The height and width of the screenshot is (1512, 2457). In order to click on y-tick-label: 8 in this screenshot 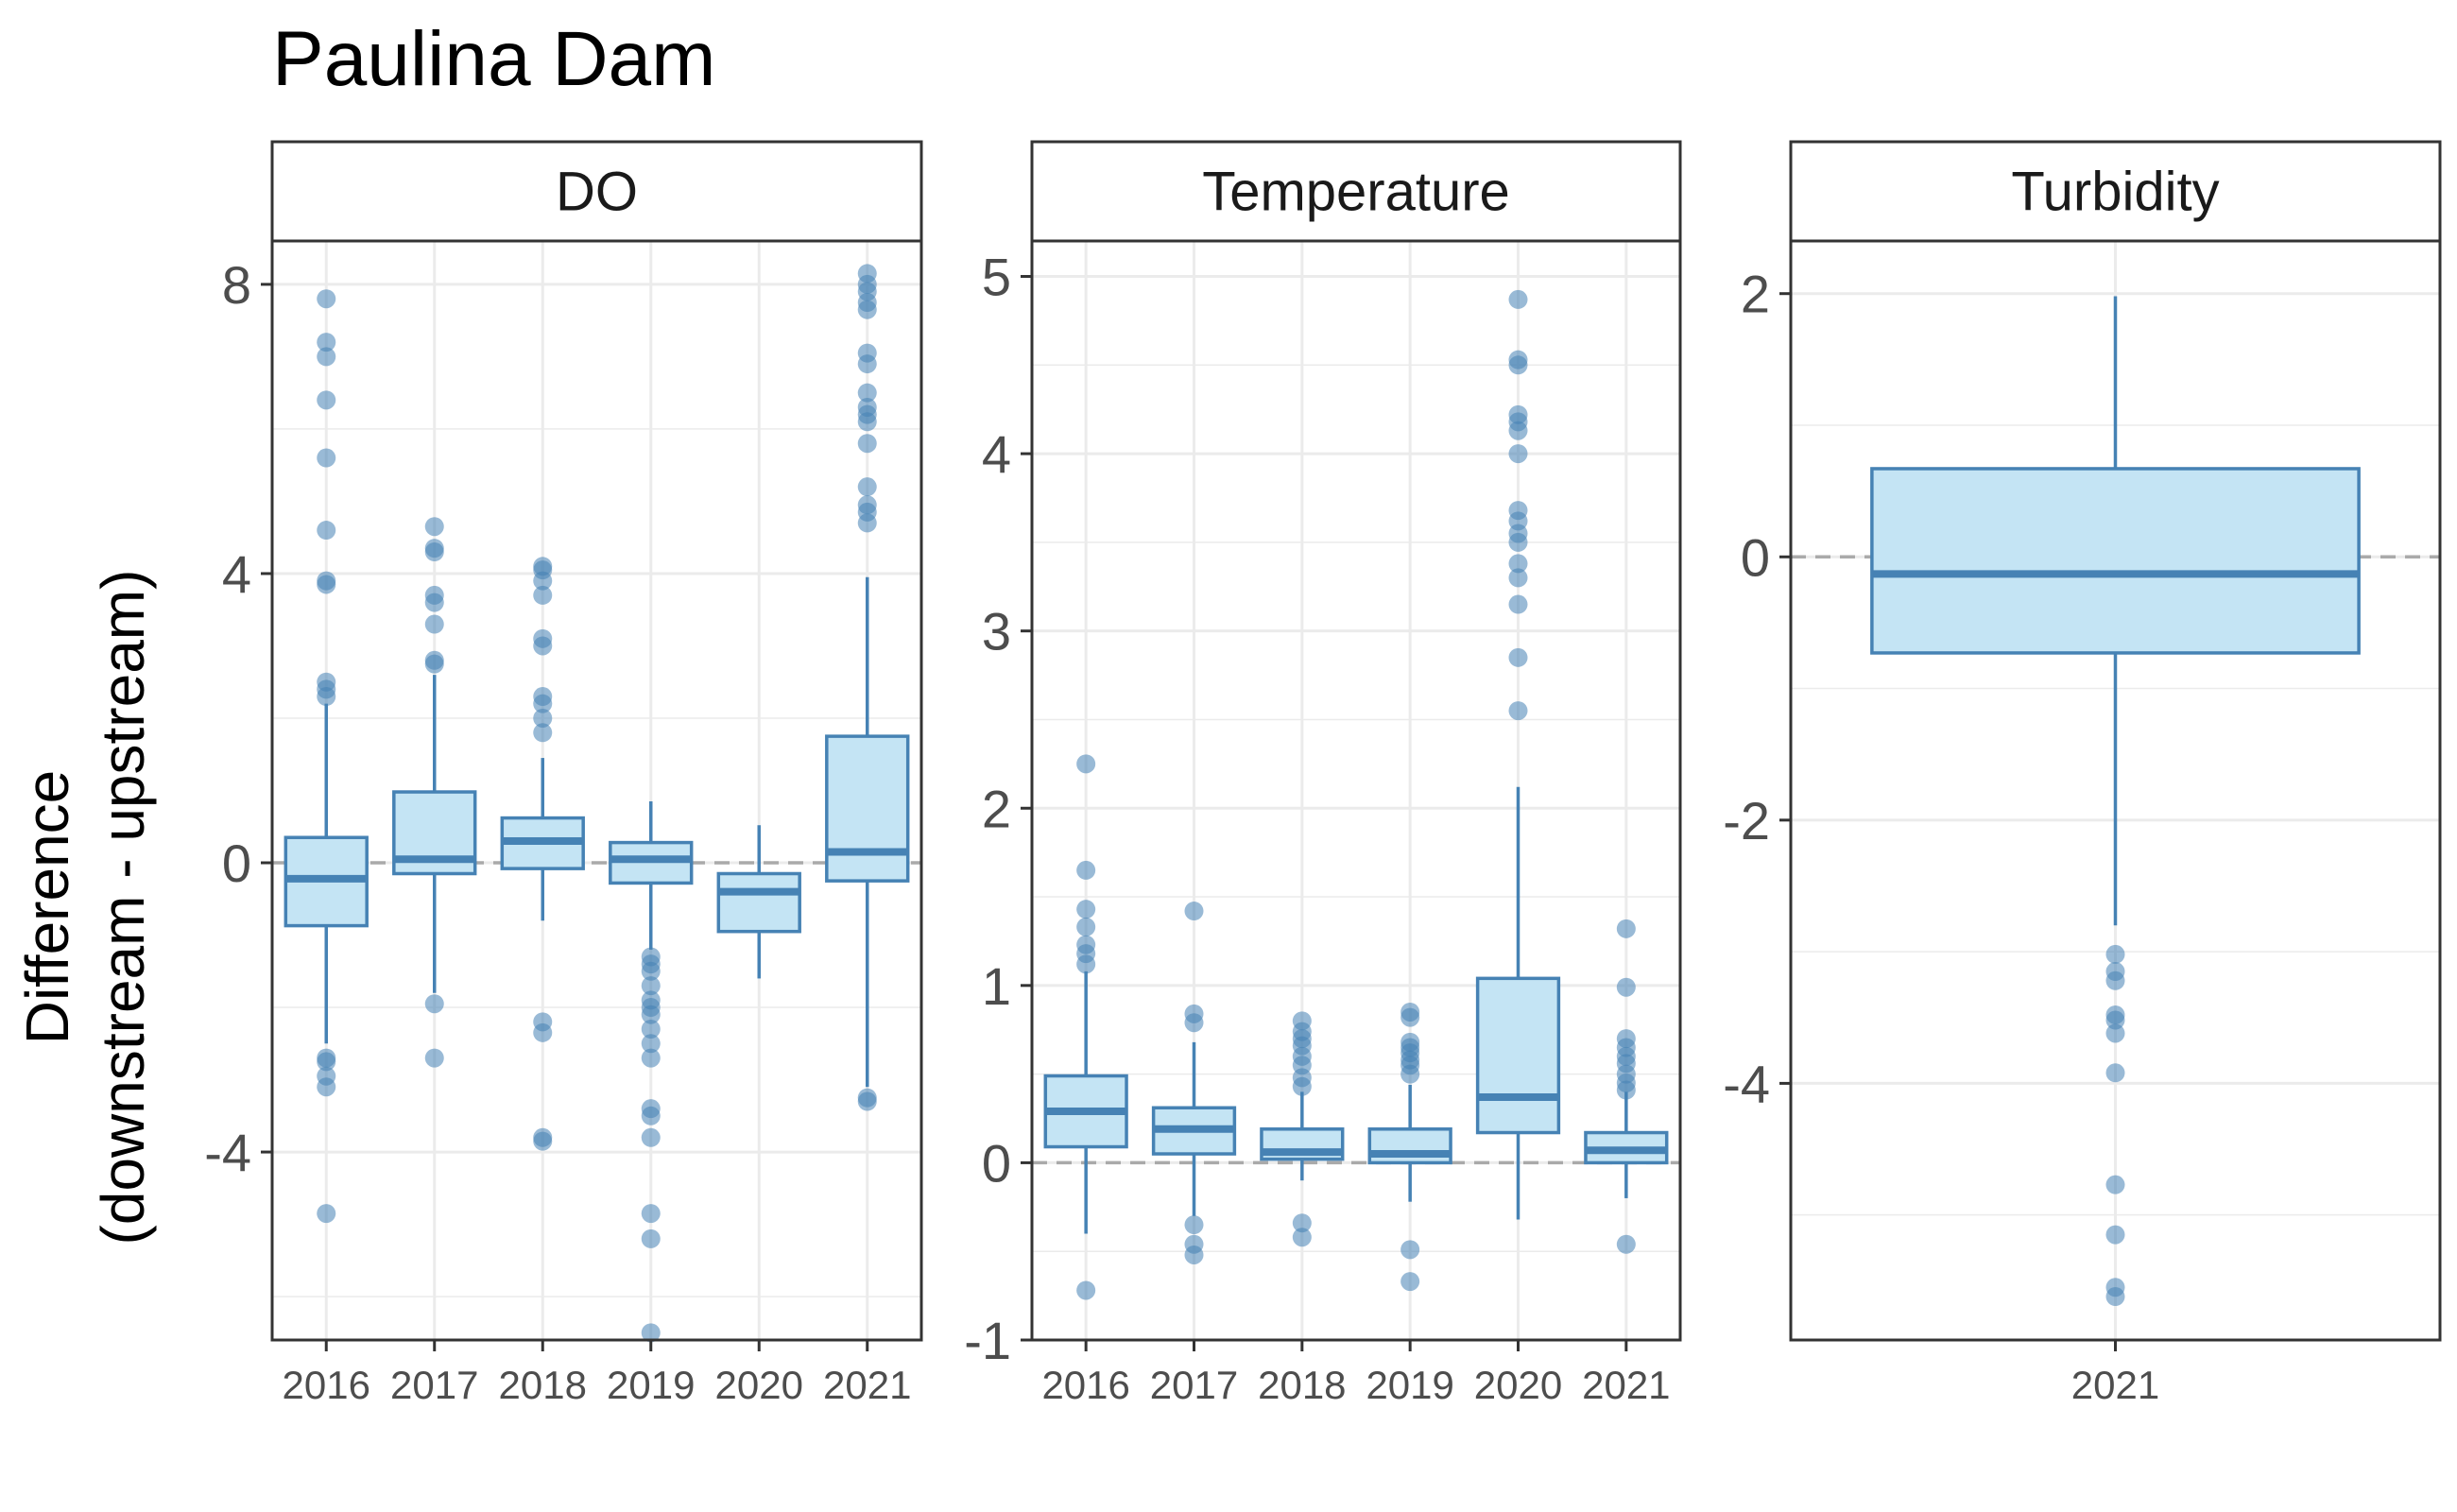, I will do `click(236, 285)`.